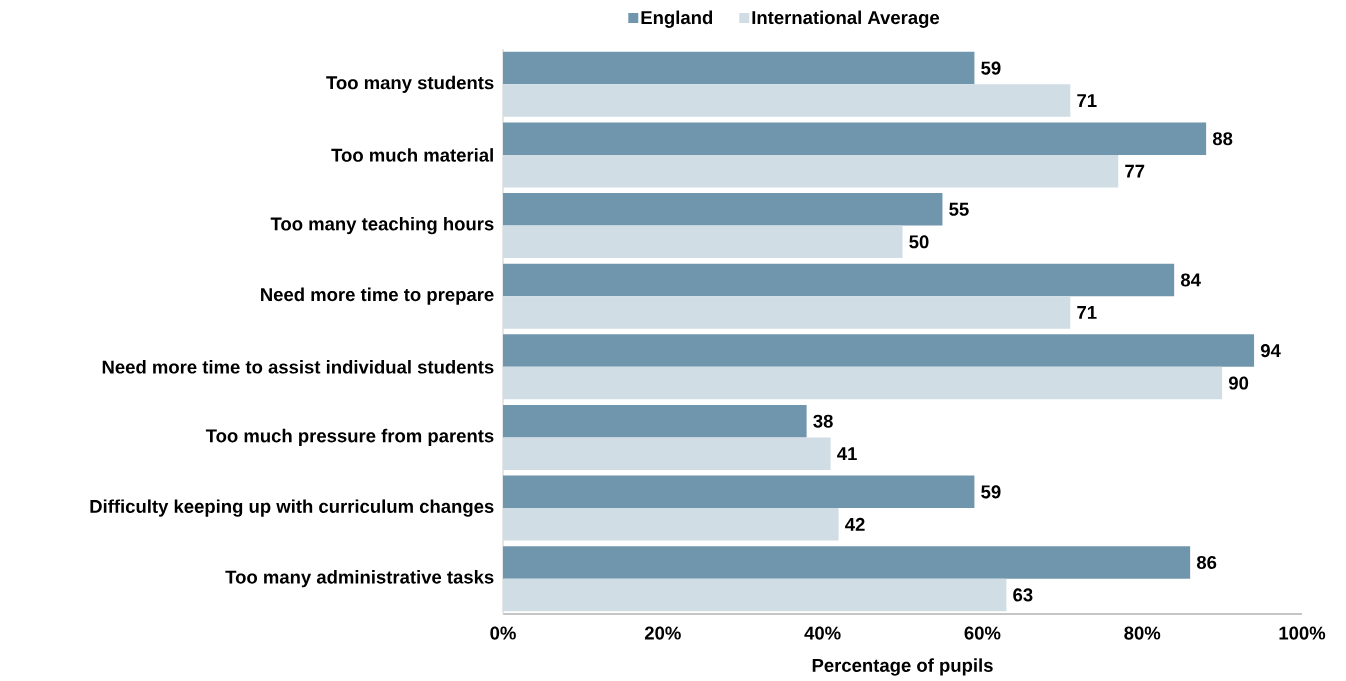 The image size is (1346, 681). I want to click on y-tick-label: Difficulty keeping up with curriculum changes, so click(292, 508).